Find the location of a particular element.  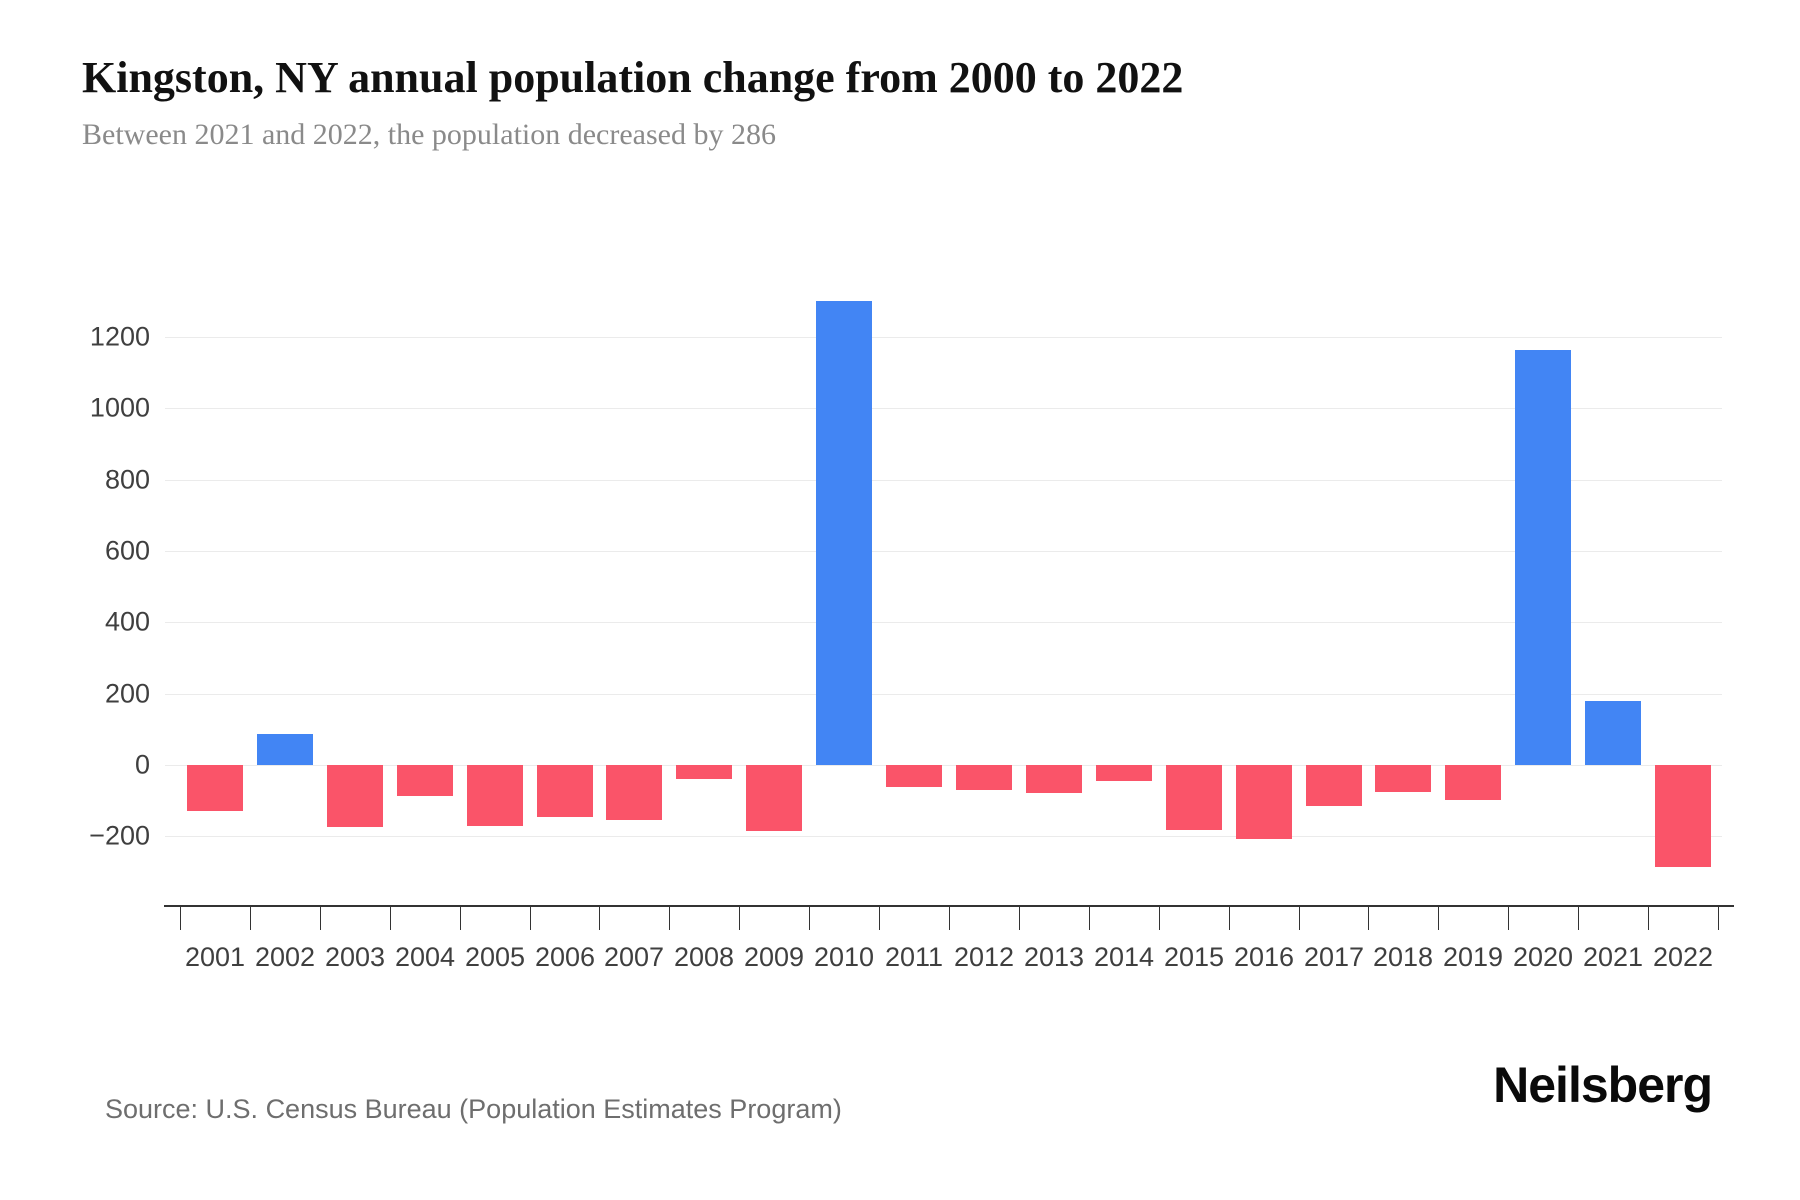

x-axis-label-2006: 2006 is located at coordinates (565, 957).